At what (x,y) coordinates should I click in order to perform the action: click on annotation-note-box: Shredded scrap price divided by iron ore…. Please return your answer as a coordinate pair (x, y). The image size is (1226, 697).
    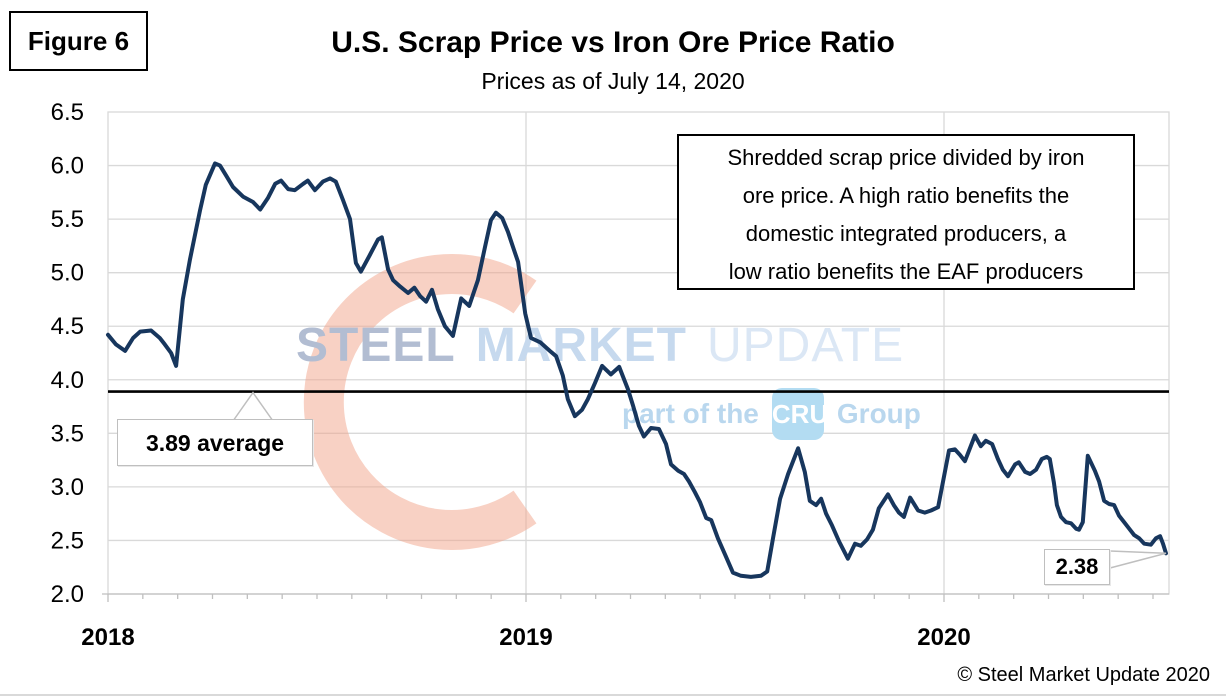
    Looking at the image, I should click on (906, 212).